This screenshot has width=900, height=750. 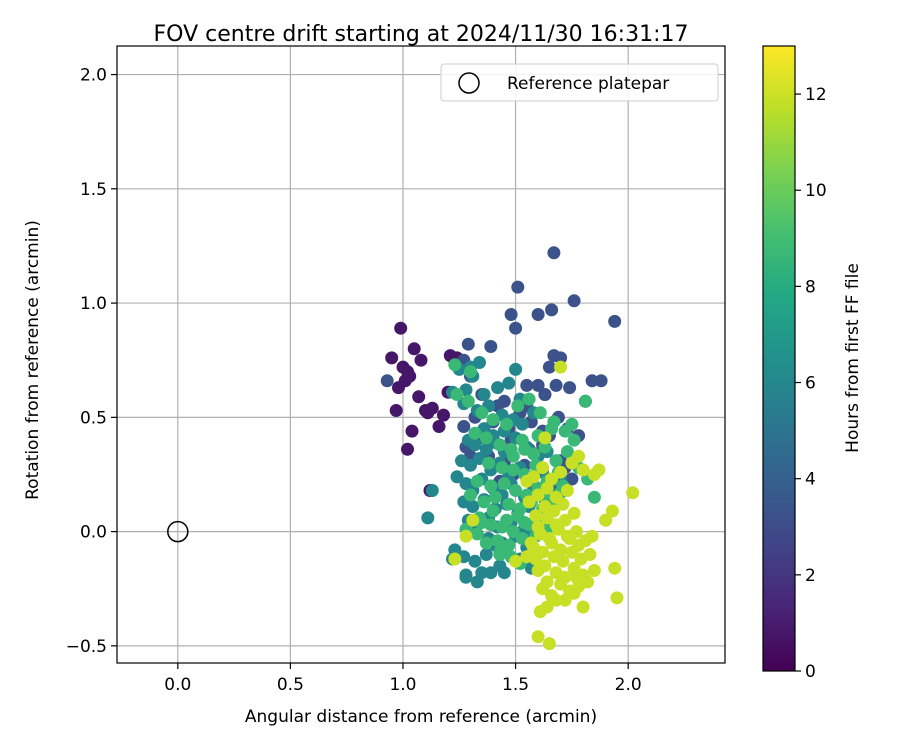 What do you see at coordinates (816, 191) in the screenshot?
I see `colorbar-tick-label: 10` at bounding box center [816, 191].